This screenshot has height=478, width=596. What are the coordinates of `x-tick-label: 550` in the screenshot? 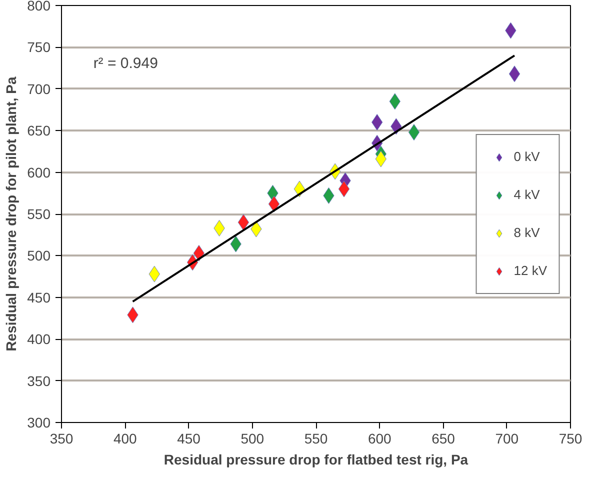 It's located at (316, 438).